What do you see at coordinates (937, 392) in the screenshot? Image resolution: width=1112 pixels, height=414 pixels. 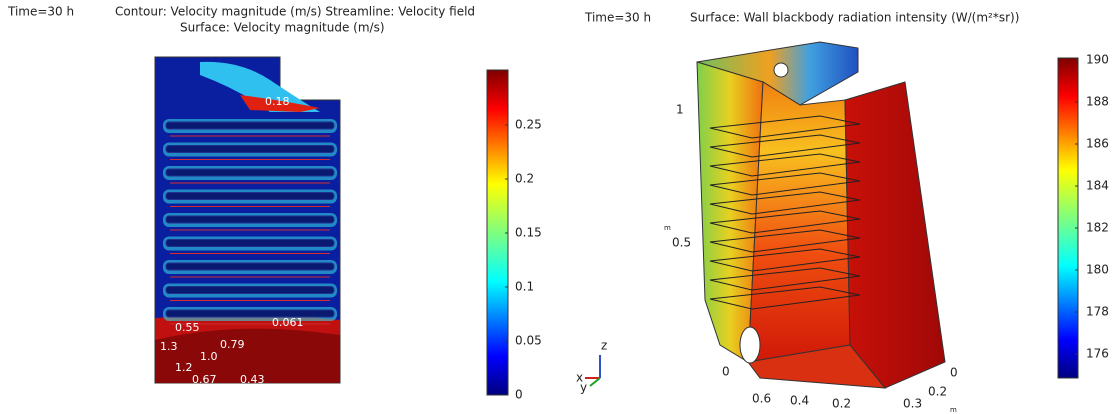 I see `y-tick-label: 0.2` at bounding box center [937, 392].